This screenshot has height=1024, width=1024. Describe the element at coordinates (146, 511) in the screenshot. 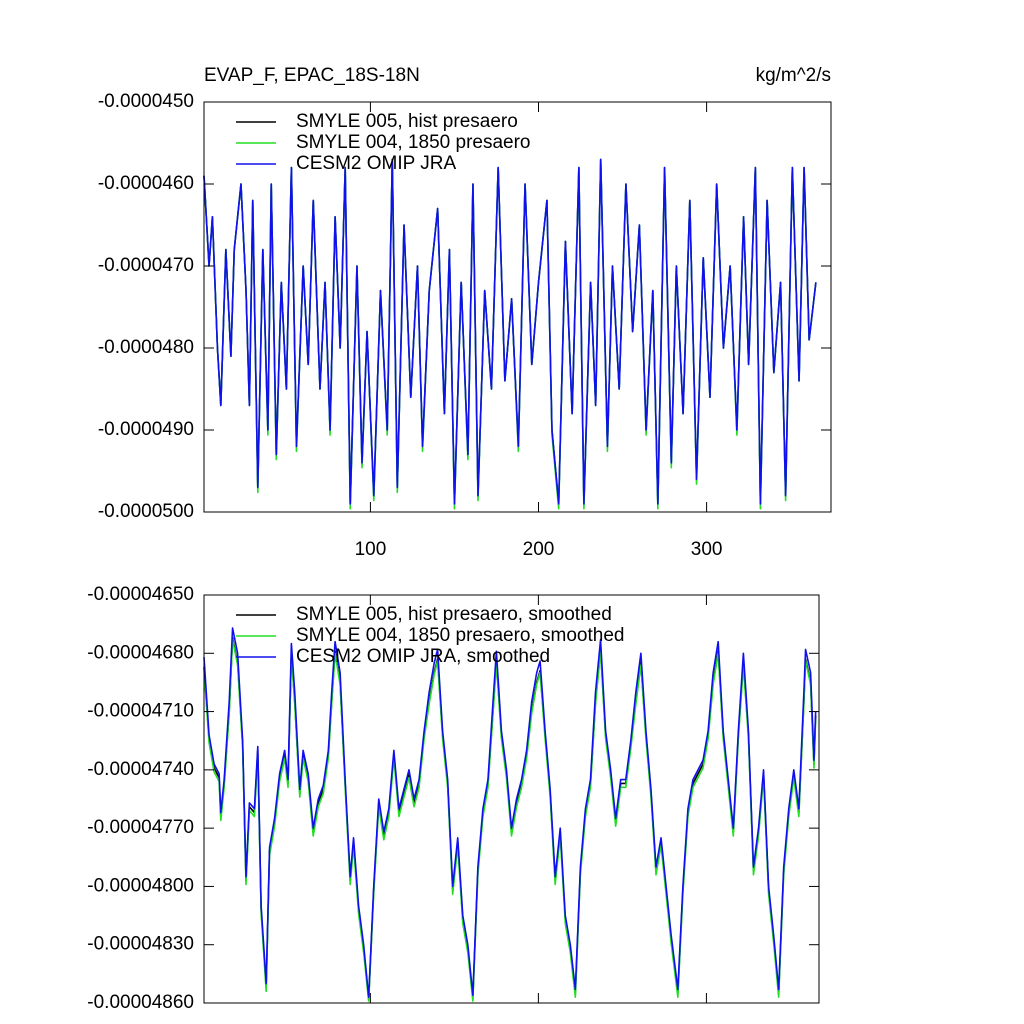

I see `y-tick-label: -0.0000500` at that location.